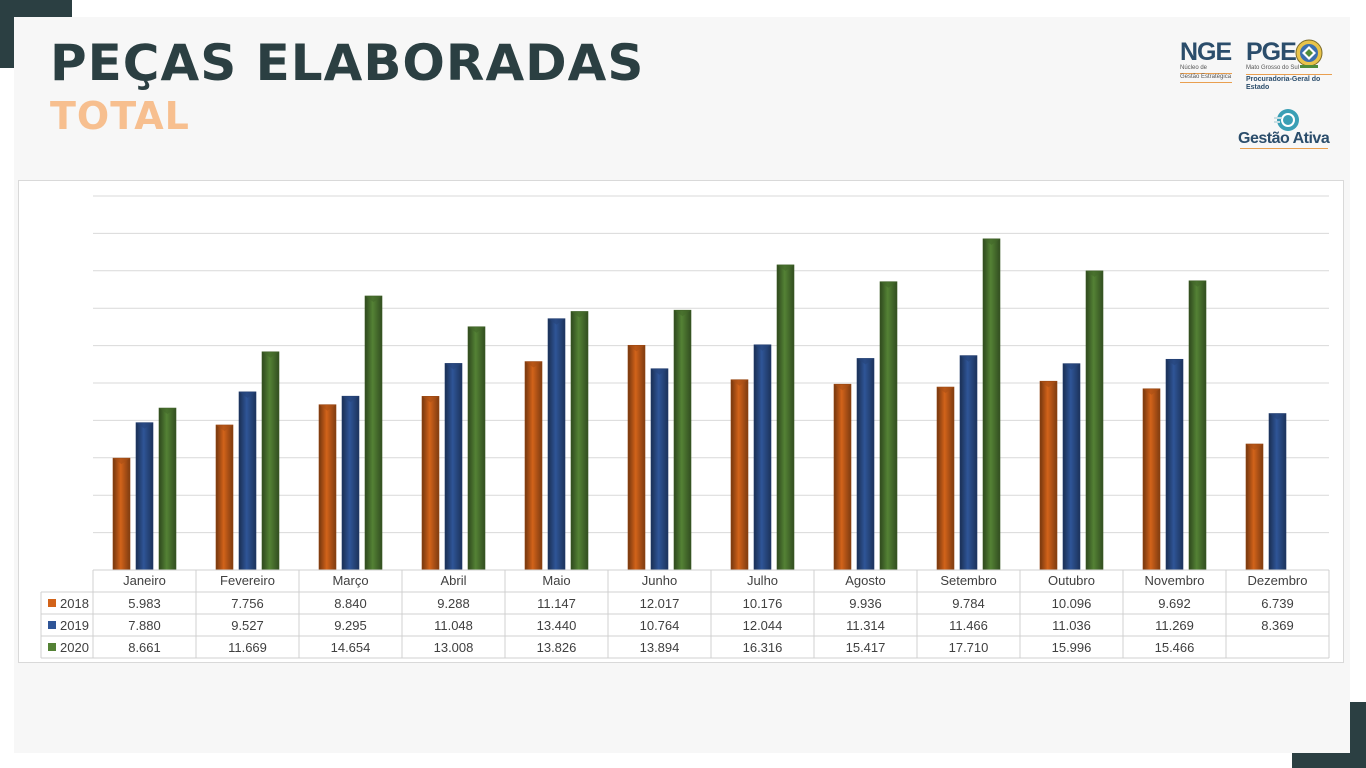 The width and height of the screenshot is (1366, 768). Describe the element at coordinates (1289, 83) in the screenshot. I see `pge-logo-line2: Procuradoria-Geral do Estado` at that location.